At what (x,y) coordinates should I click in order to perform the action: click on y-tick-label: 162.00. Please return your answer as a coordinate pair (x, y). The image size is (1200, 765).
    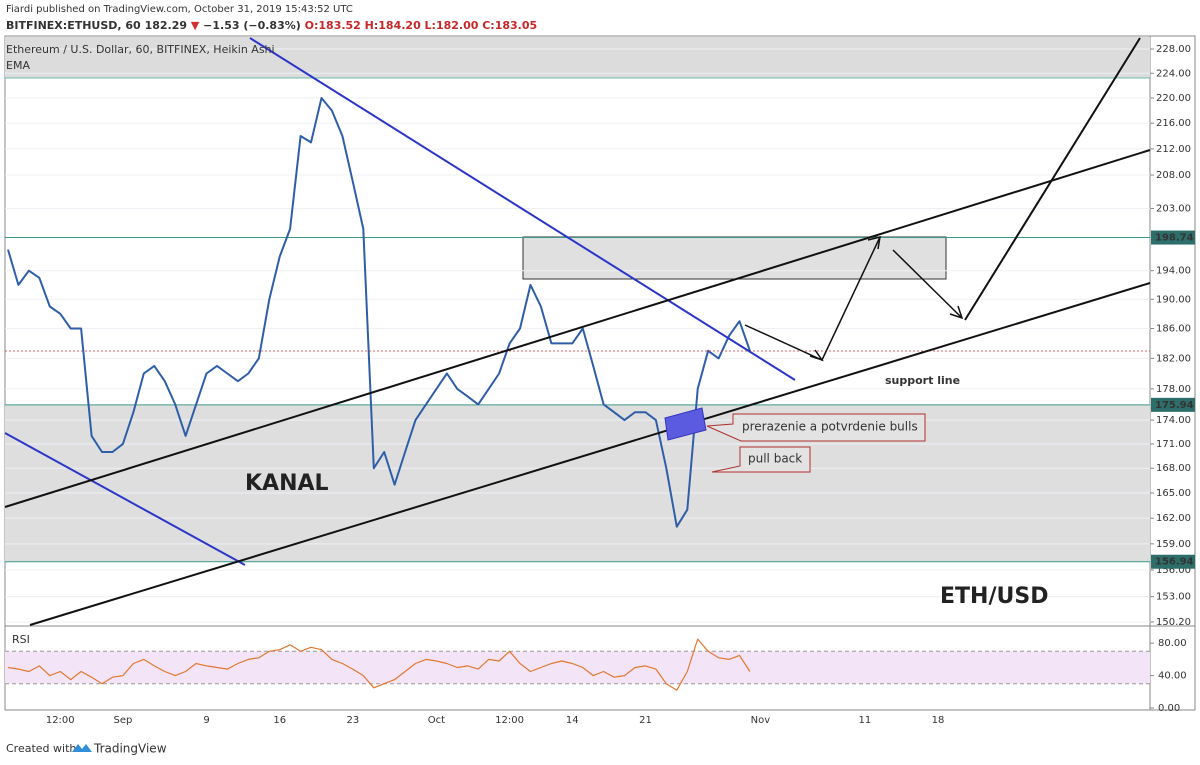
    Looking at the image, I should click on (1173, 518).